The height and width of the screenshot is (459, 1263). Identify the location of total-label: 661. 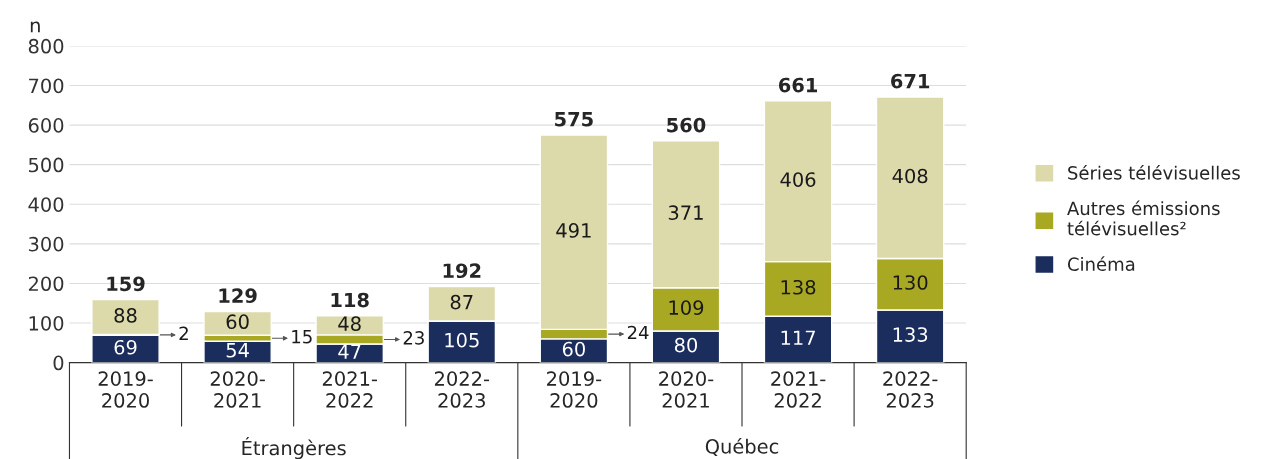
(798, 85).